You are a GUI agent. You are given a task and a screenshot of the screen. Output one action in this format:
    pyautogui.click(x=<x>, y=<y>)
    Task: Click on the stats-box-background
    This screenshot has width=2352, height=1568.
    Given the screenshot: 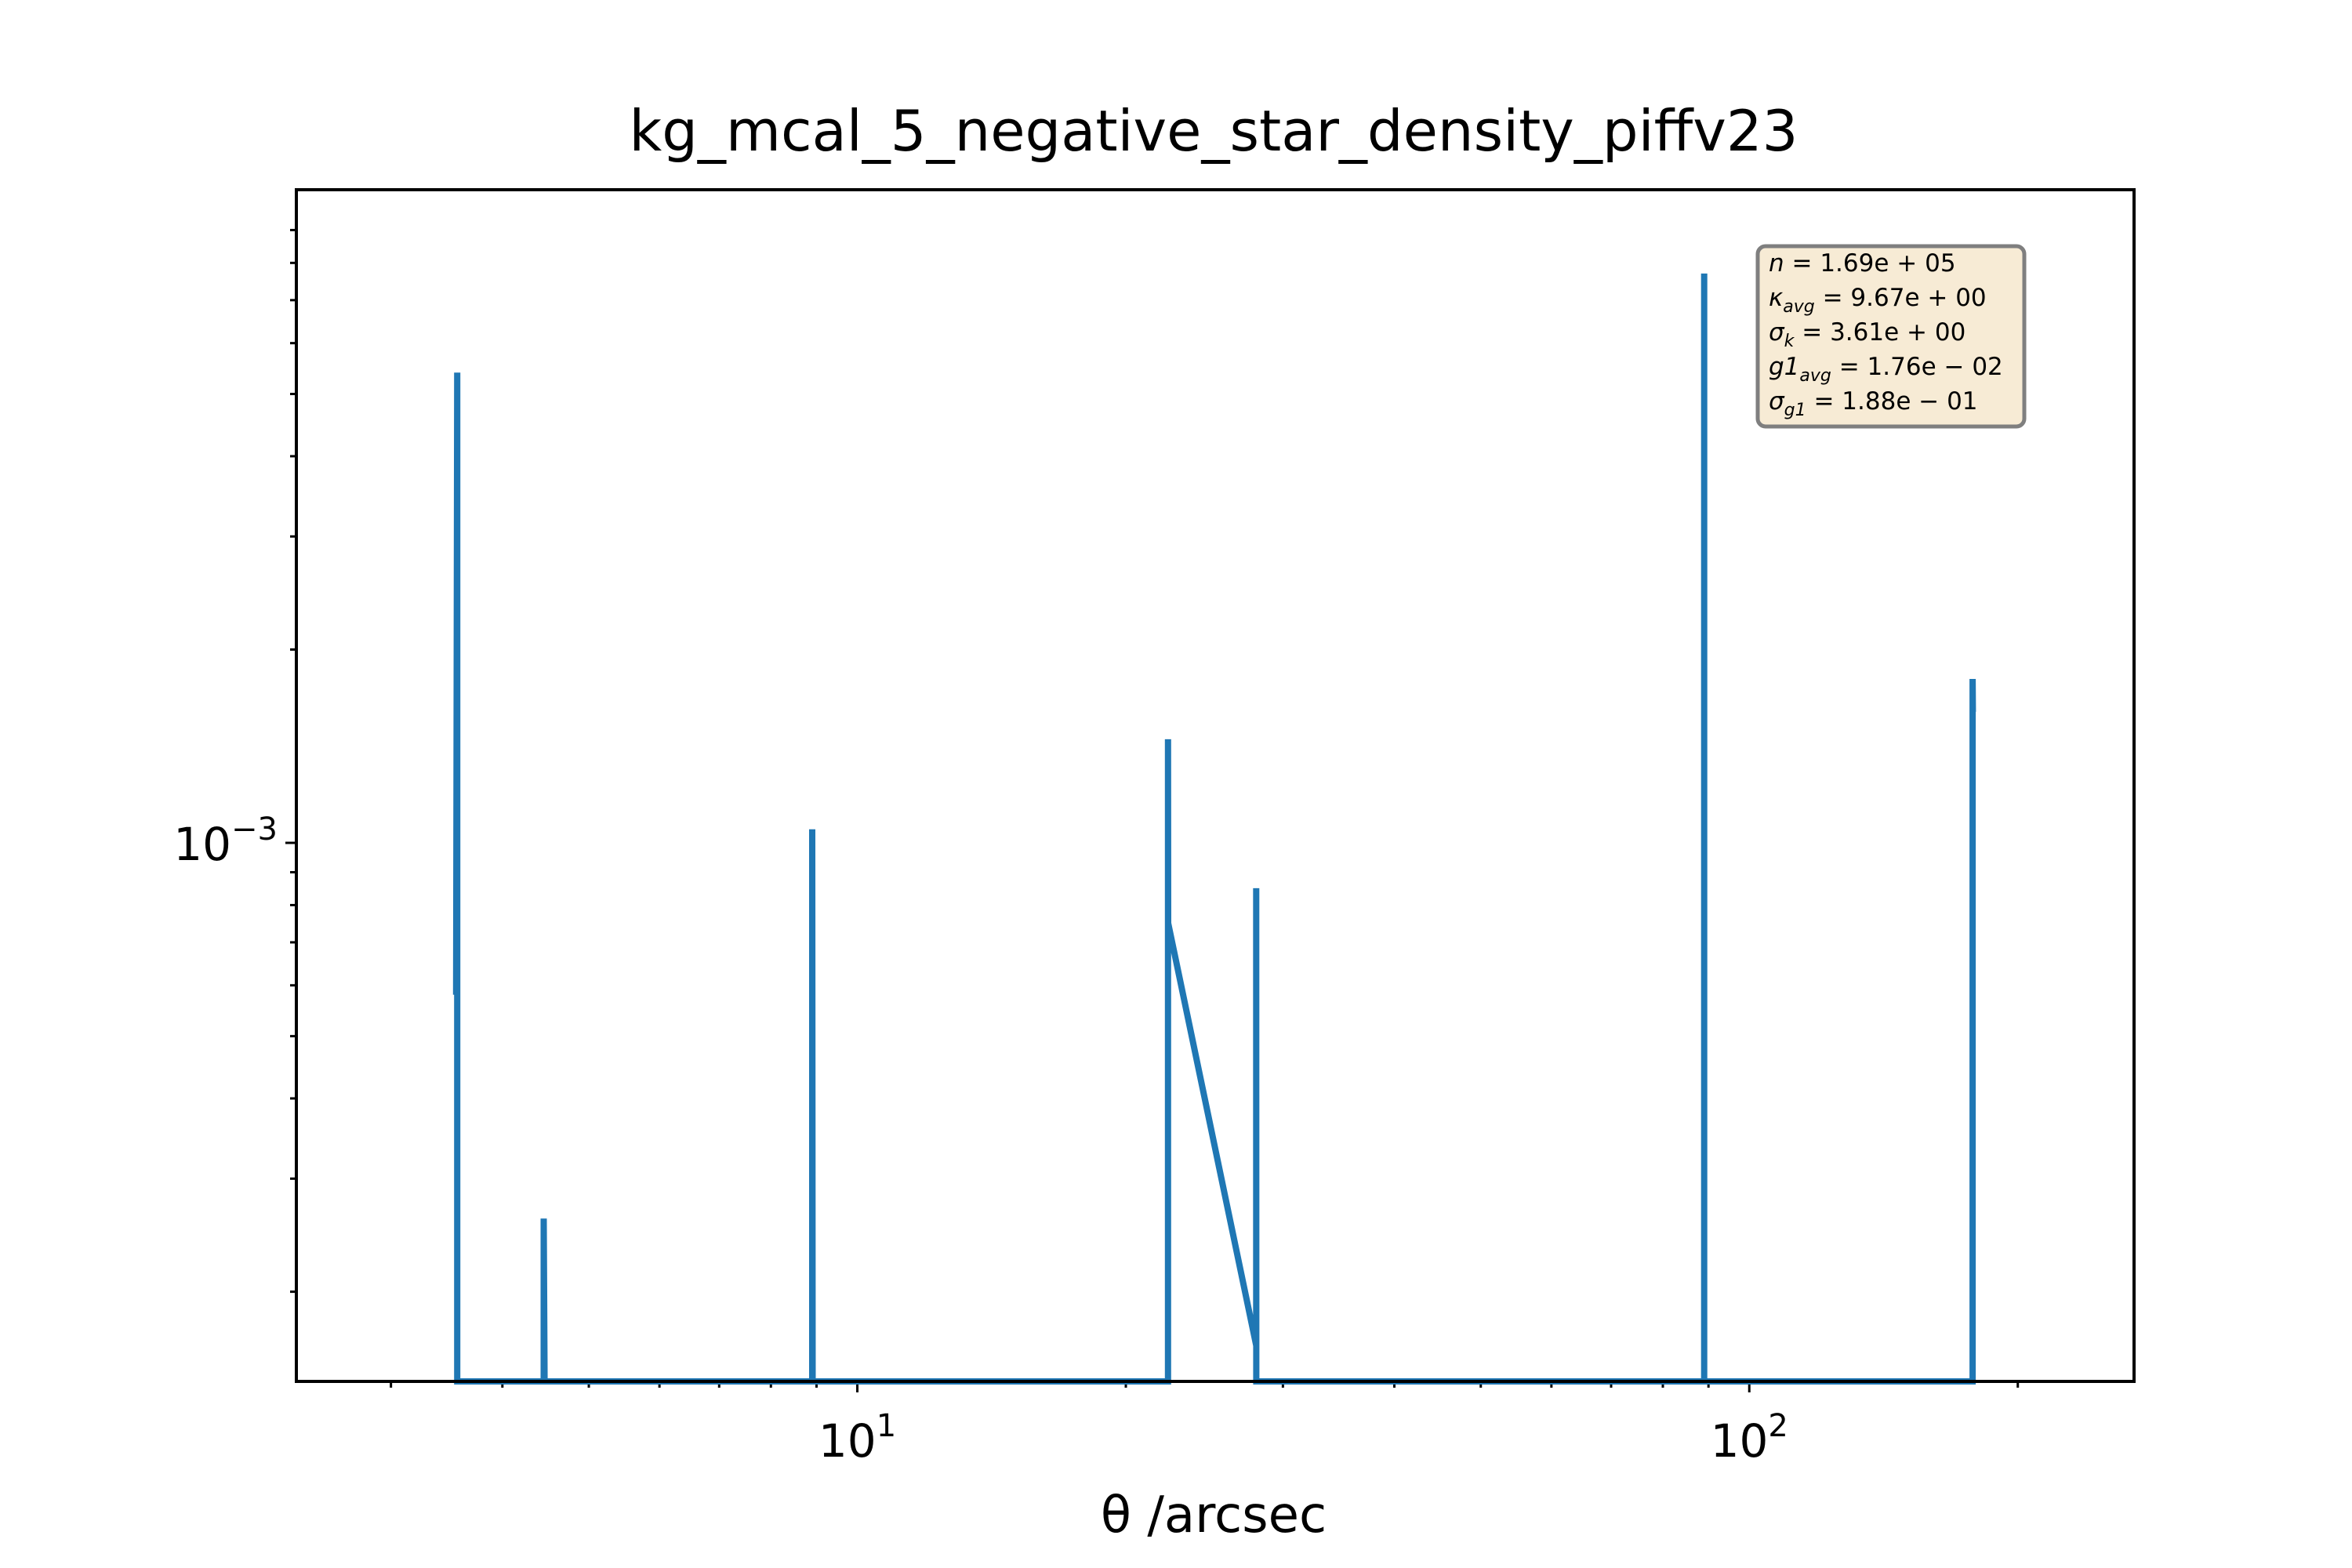 What is the action you would take?
    pyautogui.click(x=1891, y=336)
    